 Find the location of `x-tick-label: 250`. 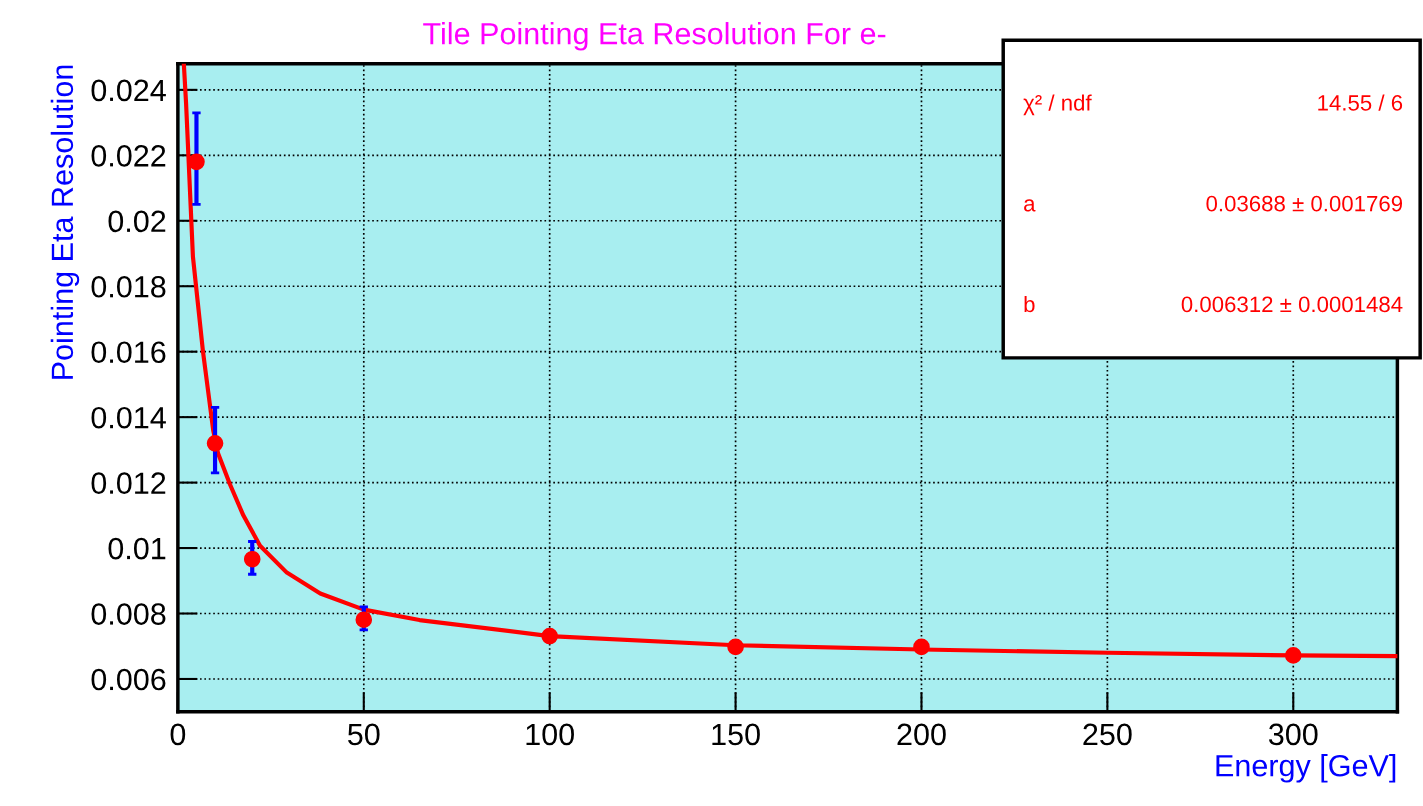

x-tick-label: 250 is located at coordinates (1107, 734).